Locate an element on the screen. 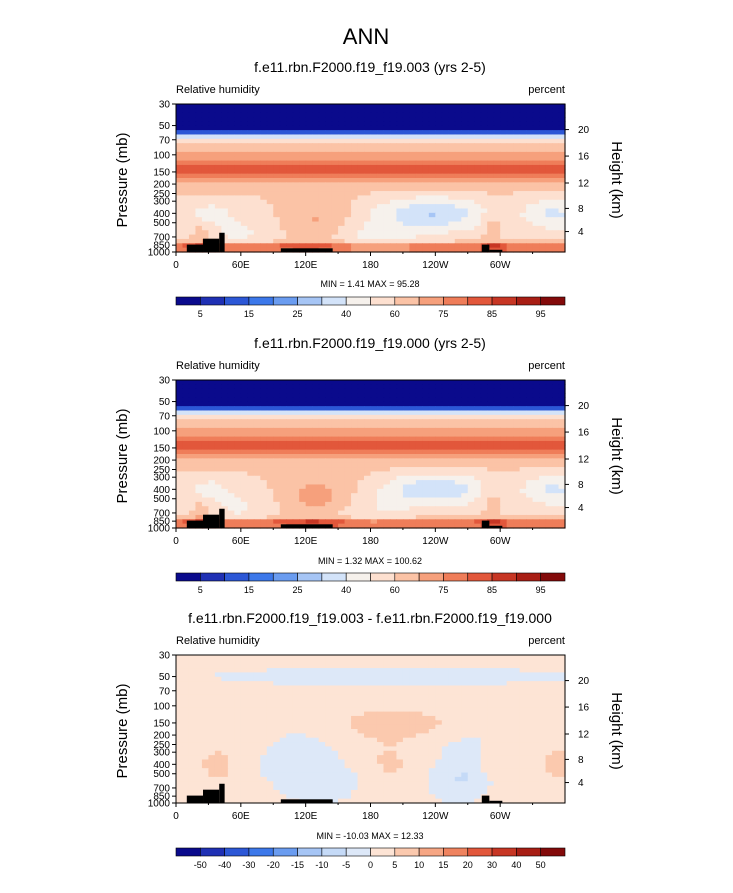 This screenshot has width=733, height=893. colorbar-swatch is located at coordinates (528, 577).